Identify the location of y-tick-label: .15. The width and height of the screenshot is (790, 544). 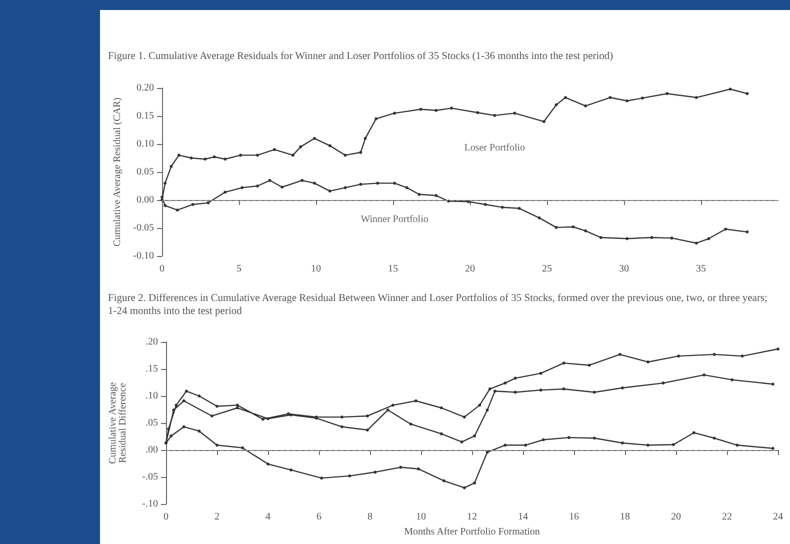
(152, 369).